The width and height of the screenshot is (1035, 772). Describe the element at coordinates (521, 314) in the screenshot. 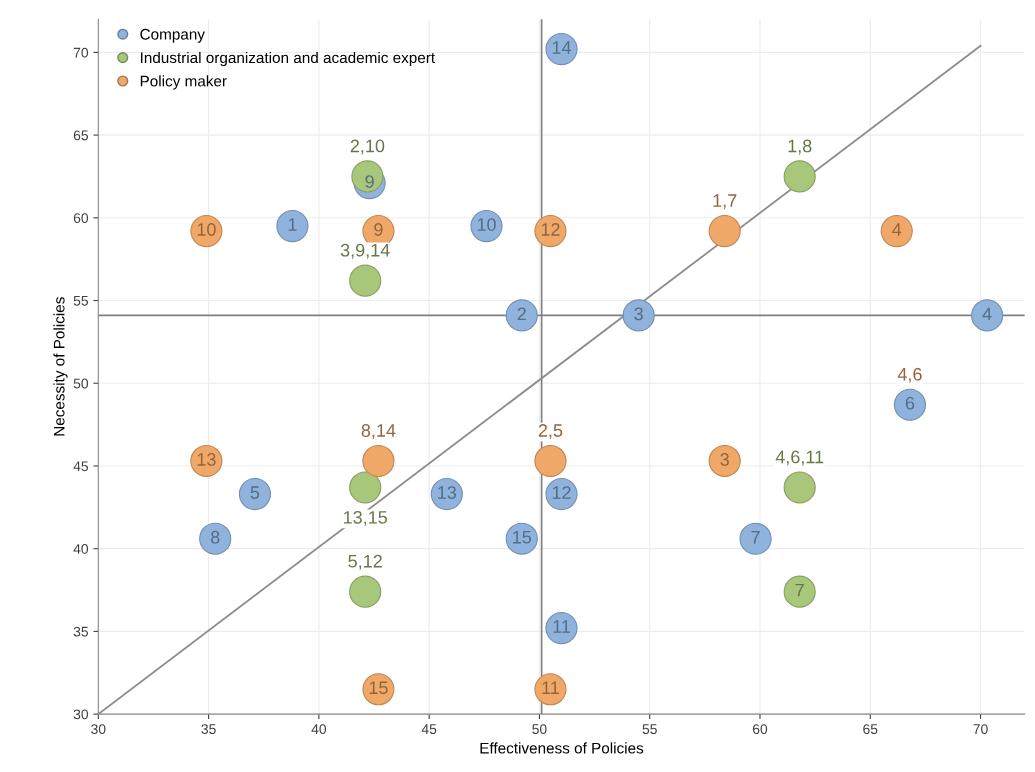

I see `annotation: 2` at that location.